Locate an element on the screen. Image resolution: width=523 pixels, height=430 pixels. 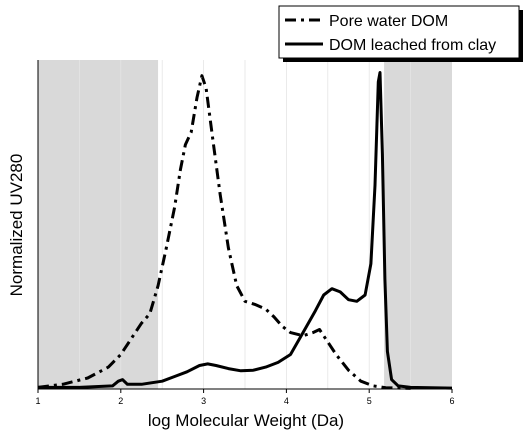
x-tick-label: 5 is located at coordinates (369, 401).